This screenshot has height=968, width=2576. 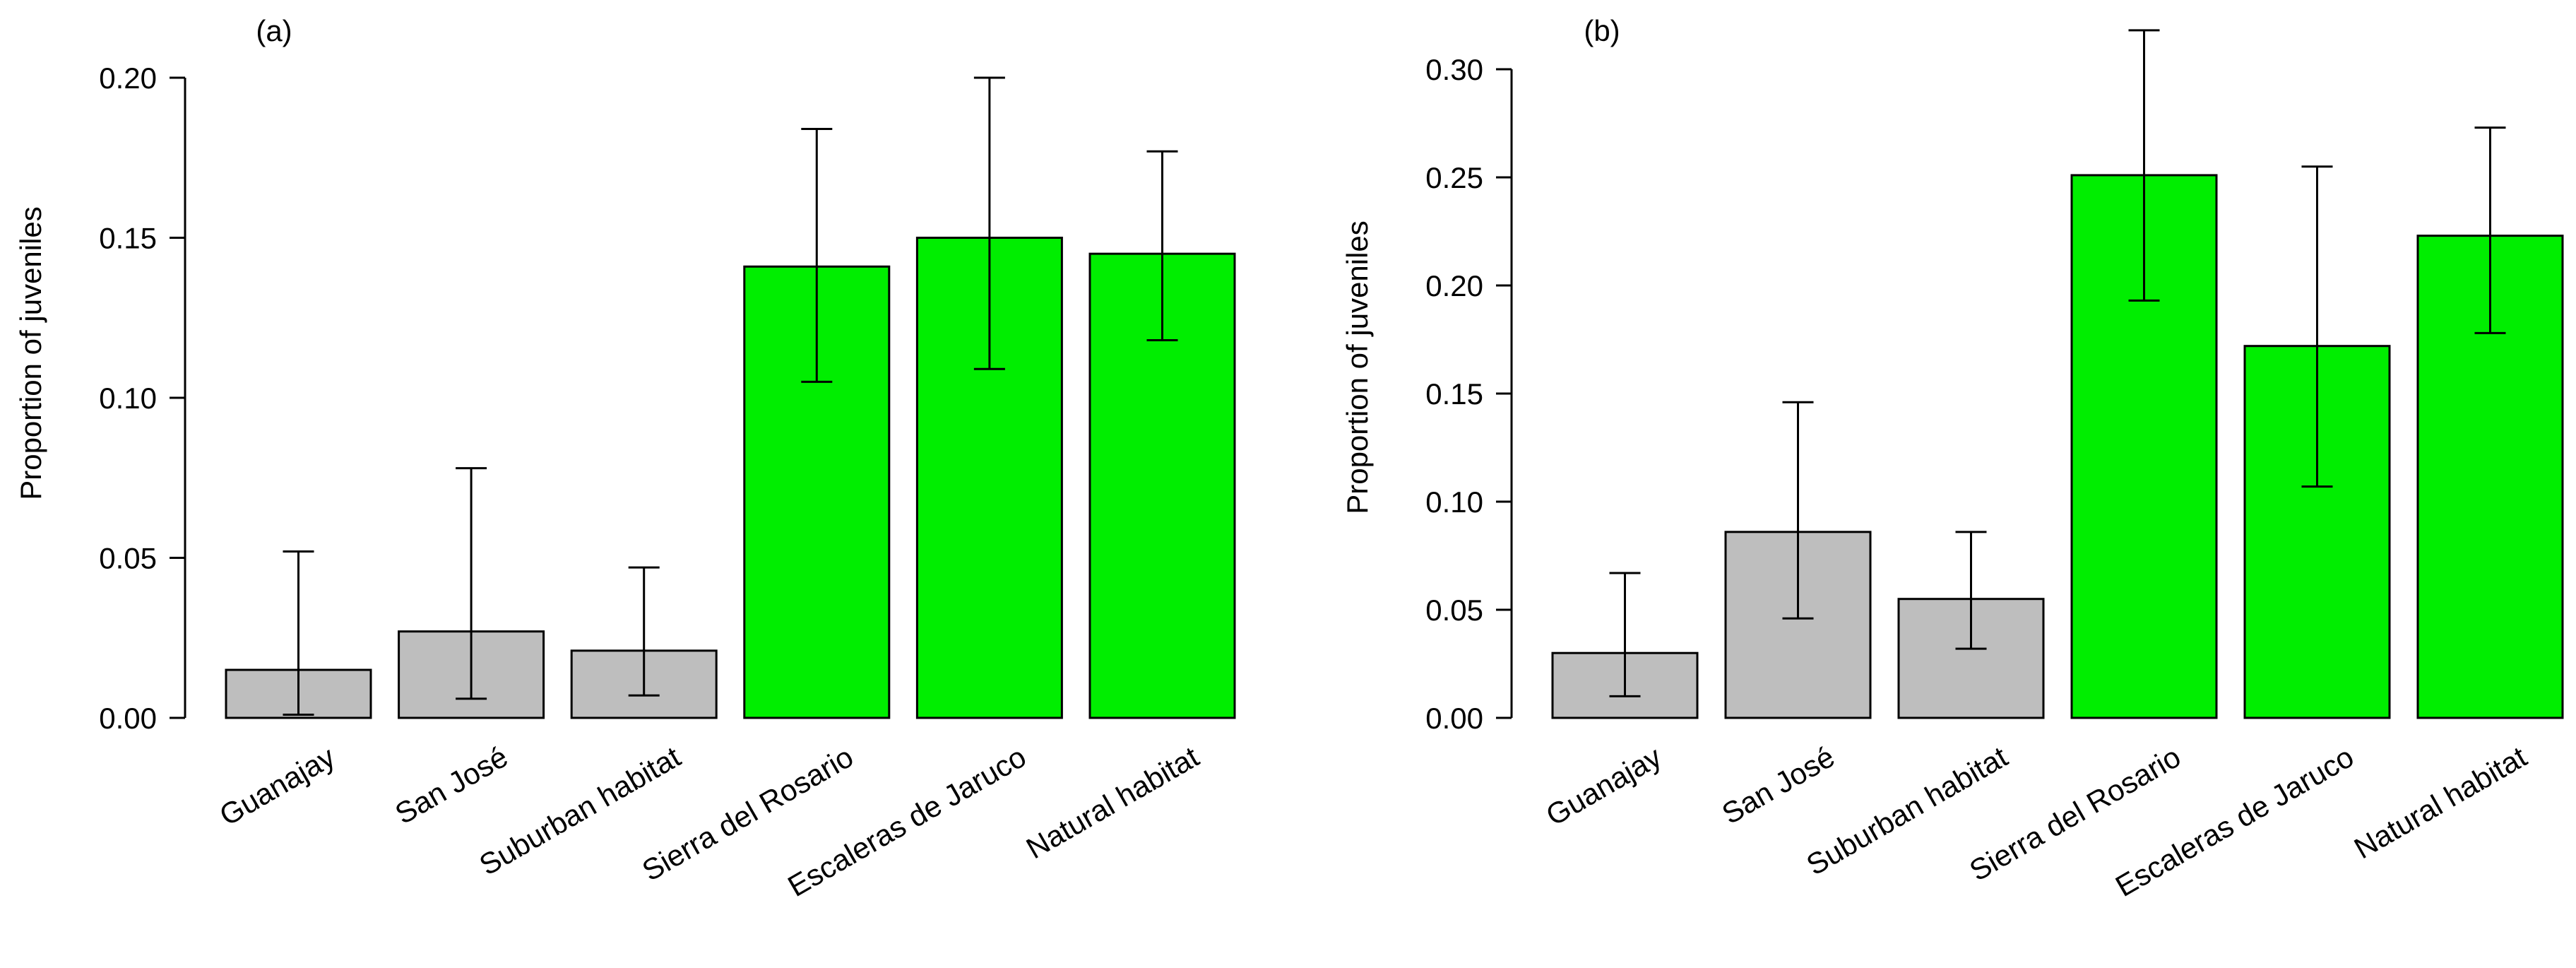 I want to click on panel-label: (b), so click(x=1602, y=30).